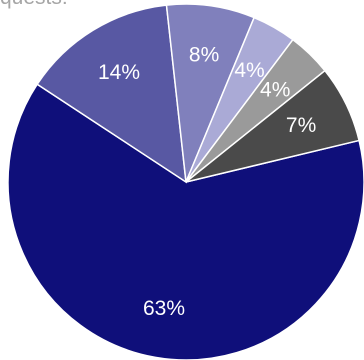  Describe the element at coordinates (119, 72) in the screenshot. I see `pie-slice-label-2: 14%` at that location.